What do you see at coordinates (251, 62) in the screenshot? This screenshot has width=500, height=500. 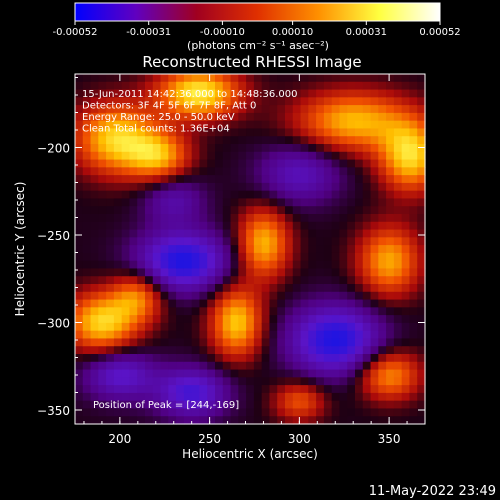 I see `chart-title: Reconstructed RHESSI Image` at bounding box center [251, 62].